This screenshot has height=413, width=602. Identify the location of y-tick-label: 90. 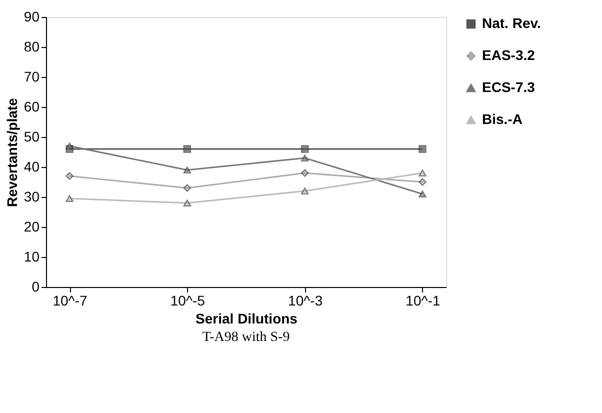
(32, 16).